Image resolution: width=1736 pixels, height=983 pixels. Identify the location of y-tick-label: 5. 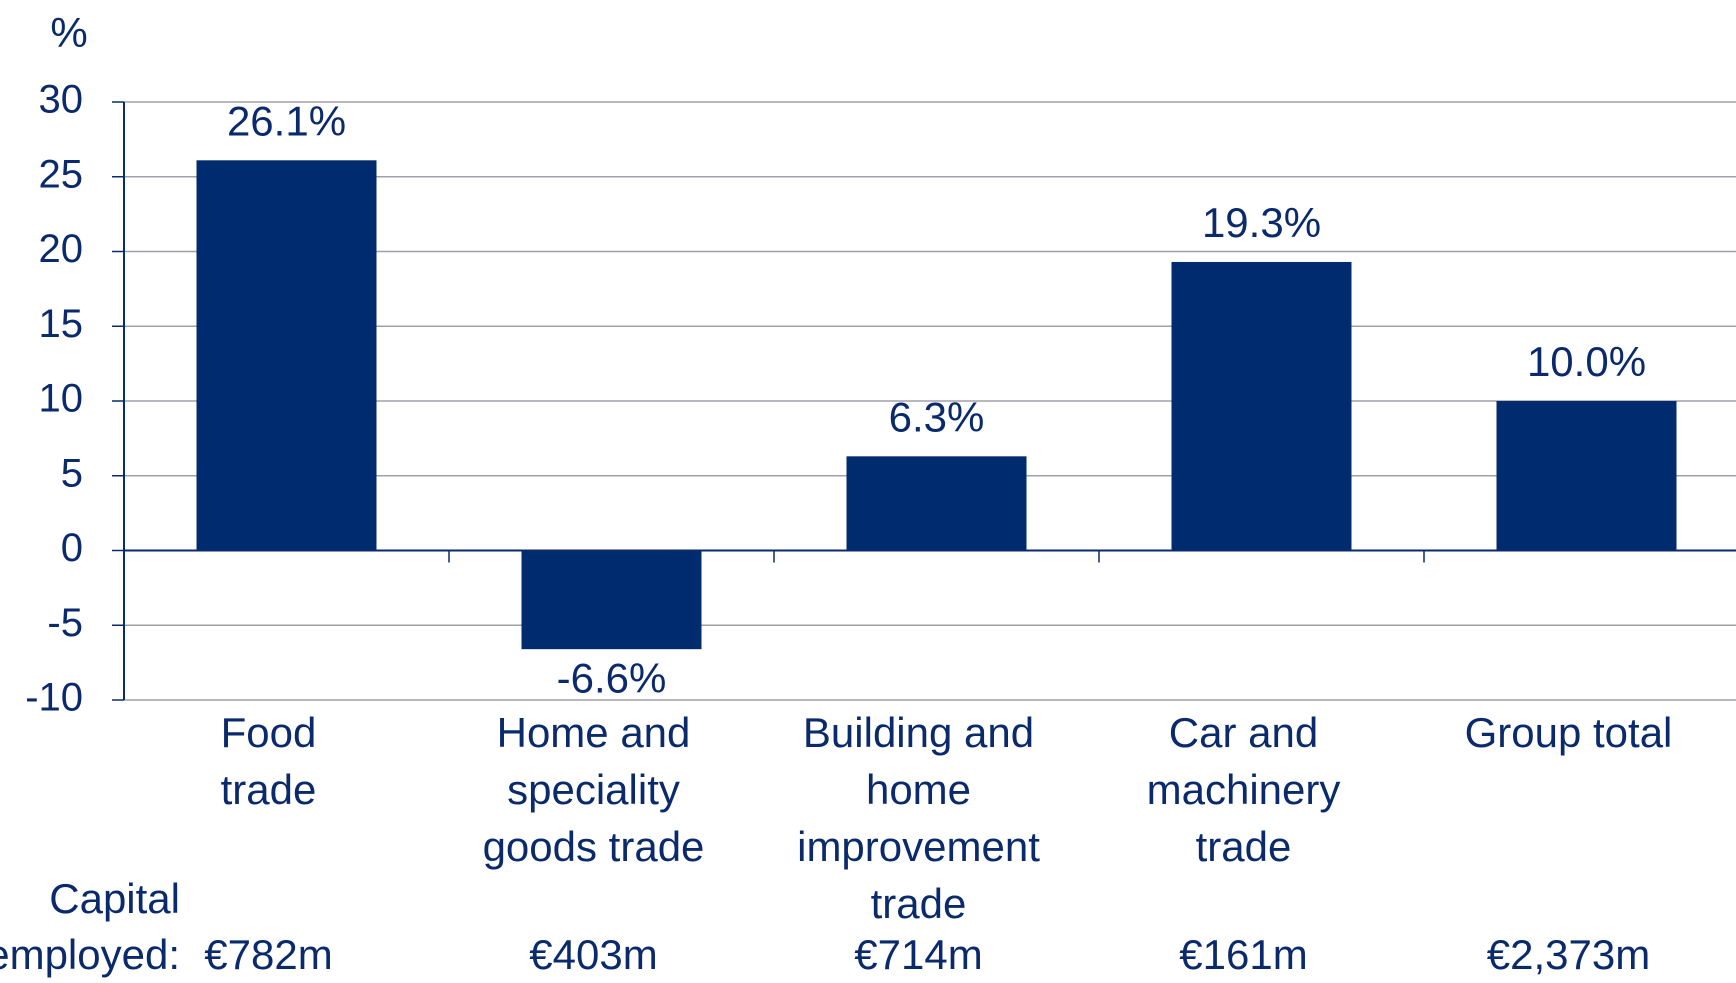
(72, 473).